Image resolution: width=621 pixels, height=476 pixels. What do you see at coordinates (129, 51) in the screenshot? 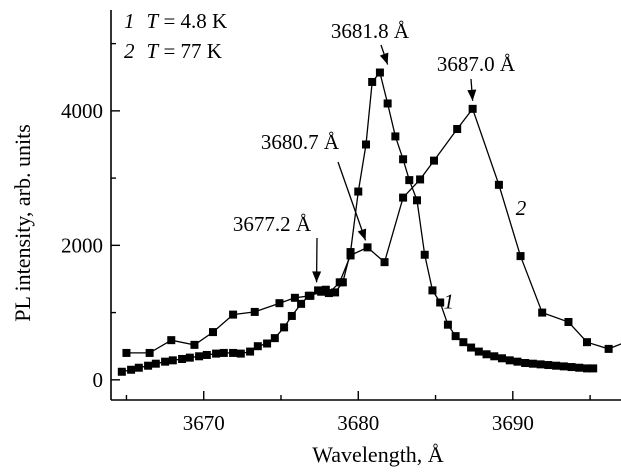
I see `legend-number: 2` at bounding box center [129, 51].